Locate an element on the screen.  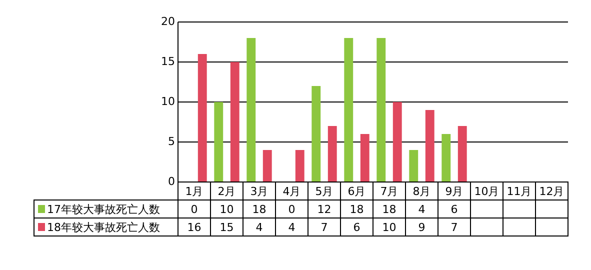
y-tick-label: 5 is located at coordinates (171, 141).